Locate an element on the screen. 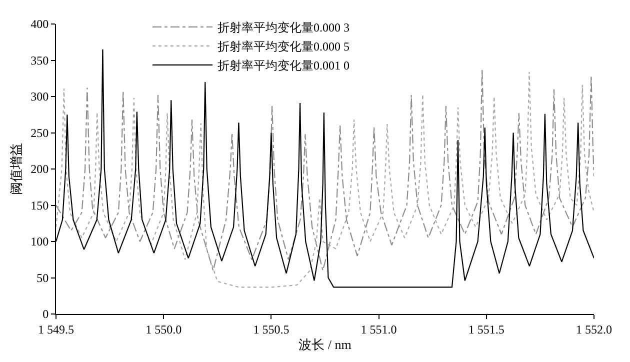 Image resolution: width=630 pixels, height=362 pixels. x-tick-label: 1 551.0 is located at coordinates (378, 329).